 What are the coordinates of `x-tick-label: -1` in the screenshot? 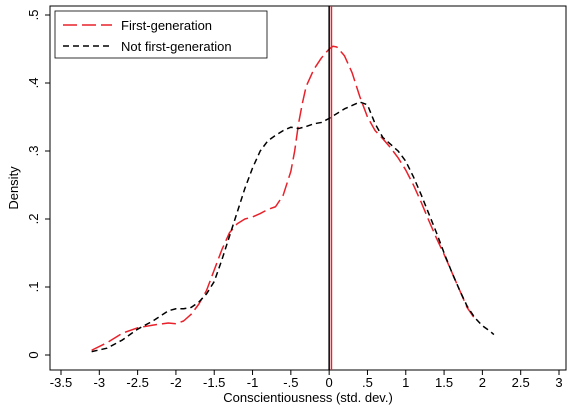 It's located at (253, 382).